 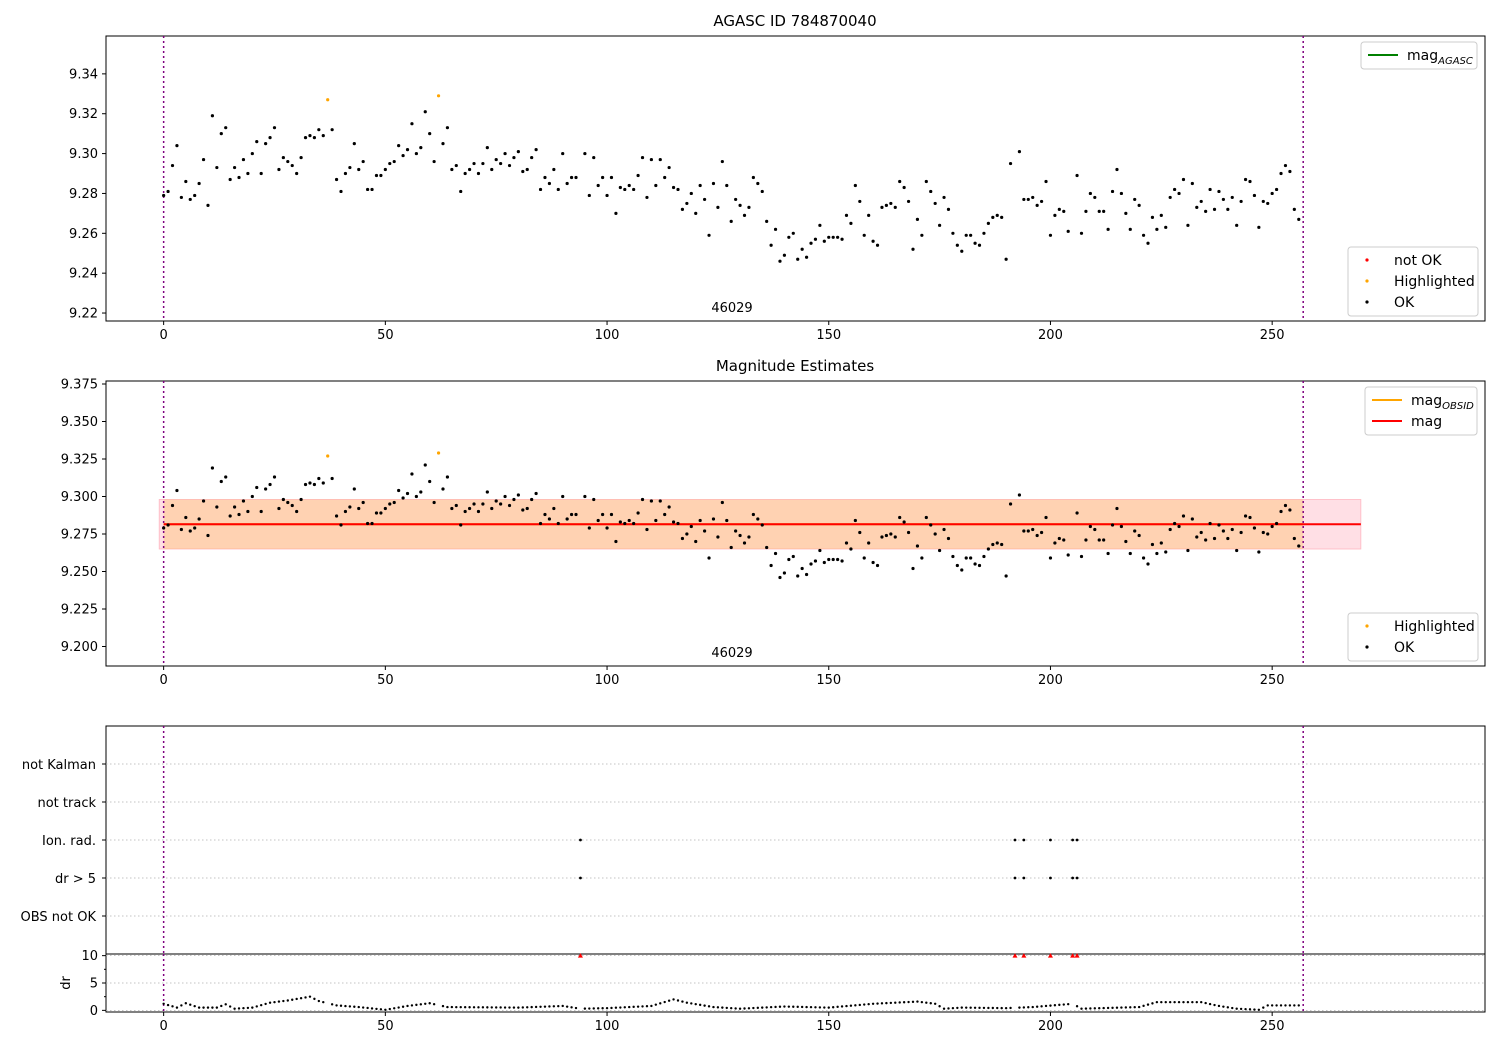 I want to click on panel1-xtick-label: 0, so click(x=164, y=335).